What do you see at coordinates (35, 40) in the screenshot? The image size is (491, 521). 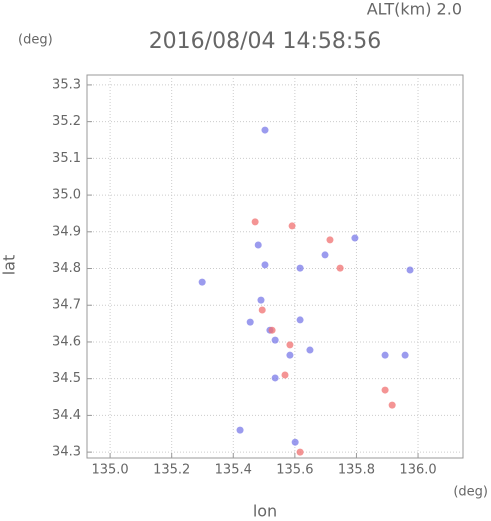 I see `y-unit: (deg)` at bounding box center [35, 40].